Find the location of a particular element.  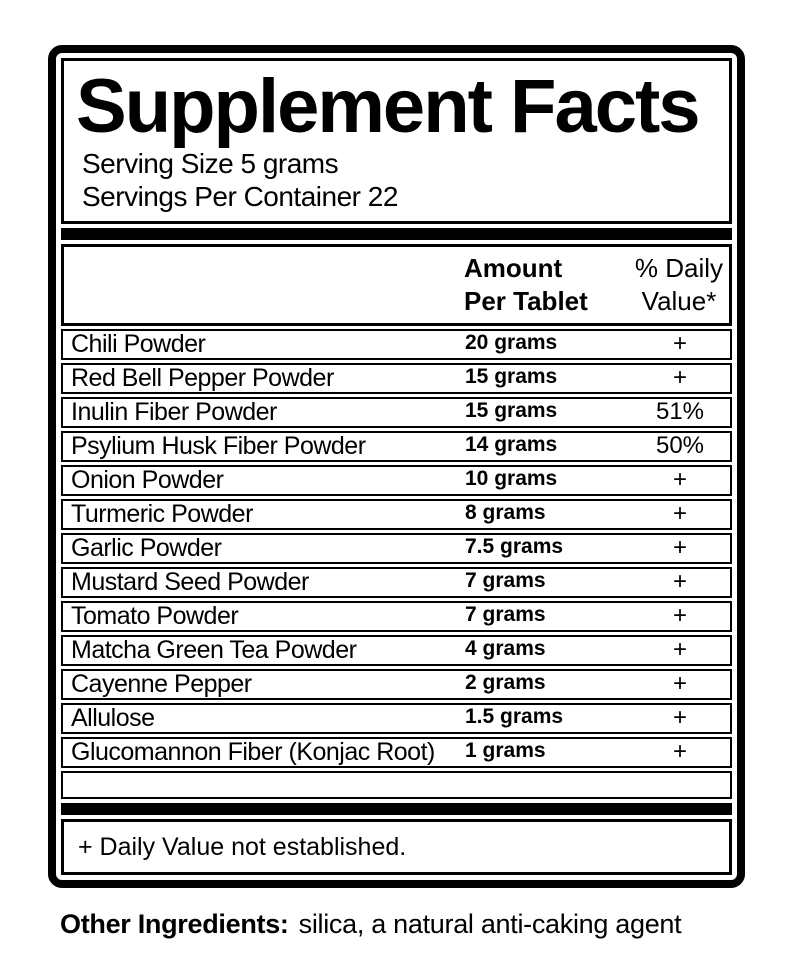

ingredient-amount: 7.5 grams is located at coordinates (514, 546).